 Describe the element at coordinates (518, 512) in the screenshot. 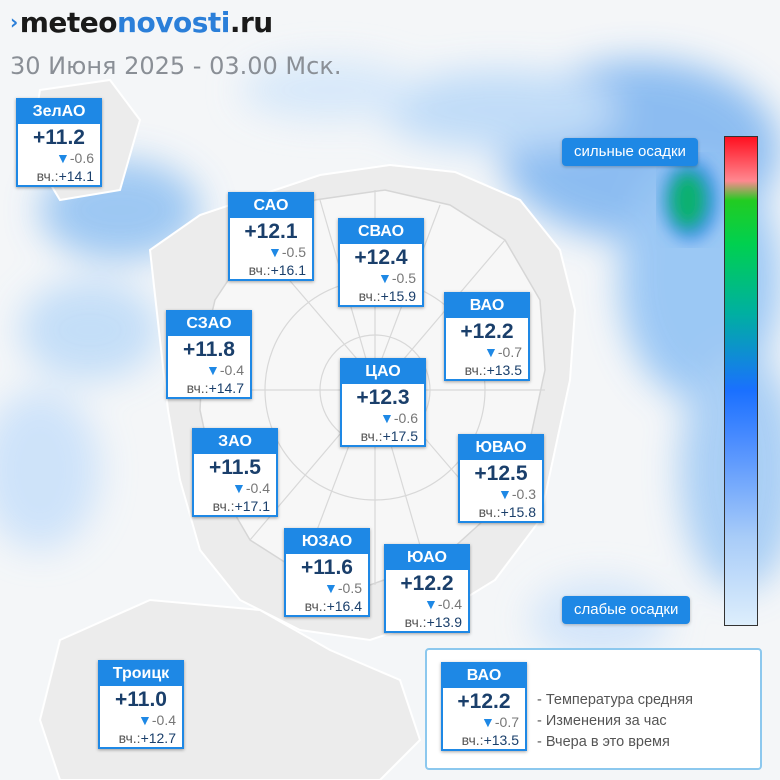

I see `yesterday-value: +15.8` at that location.